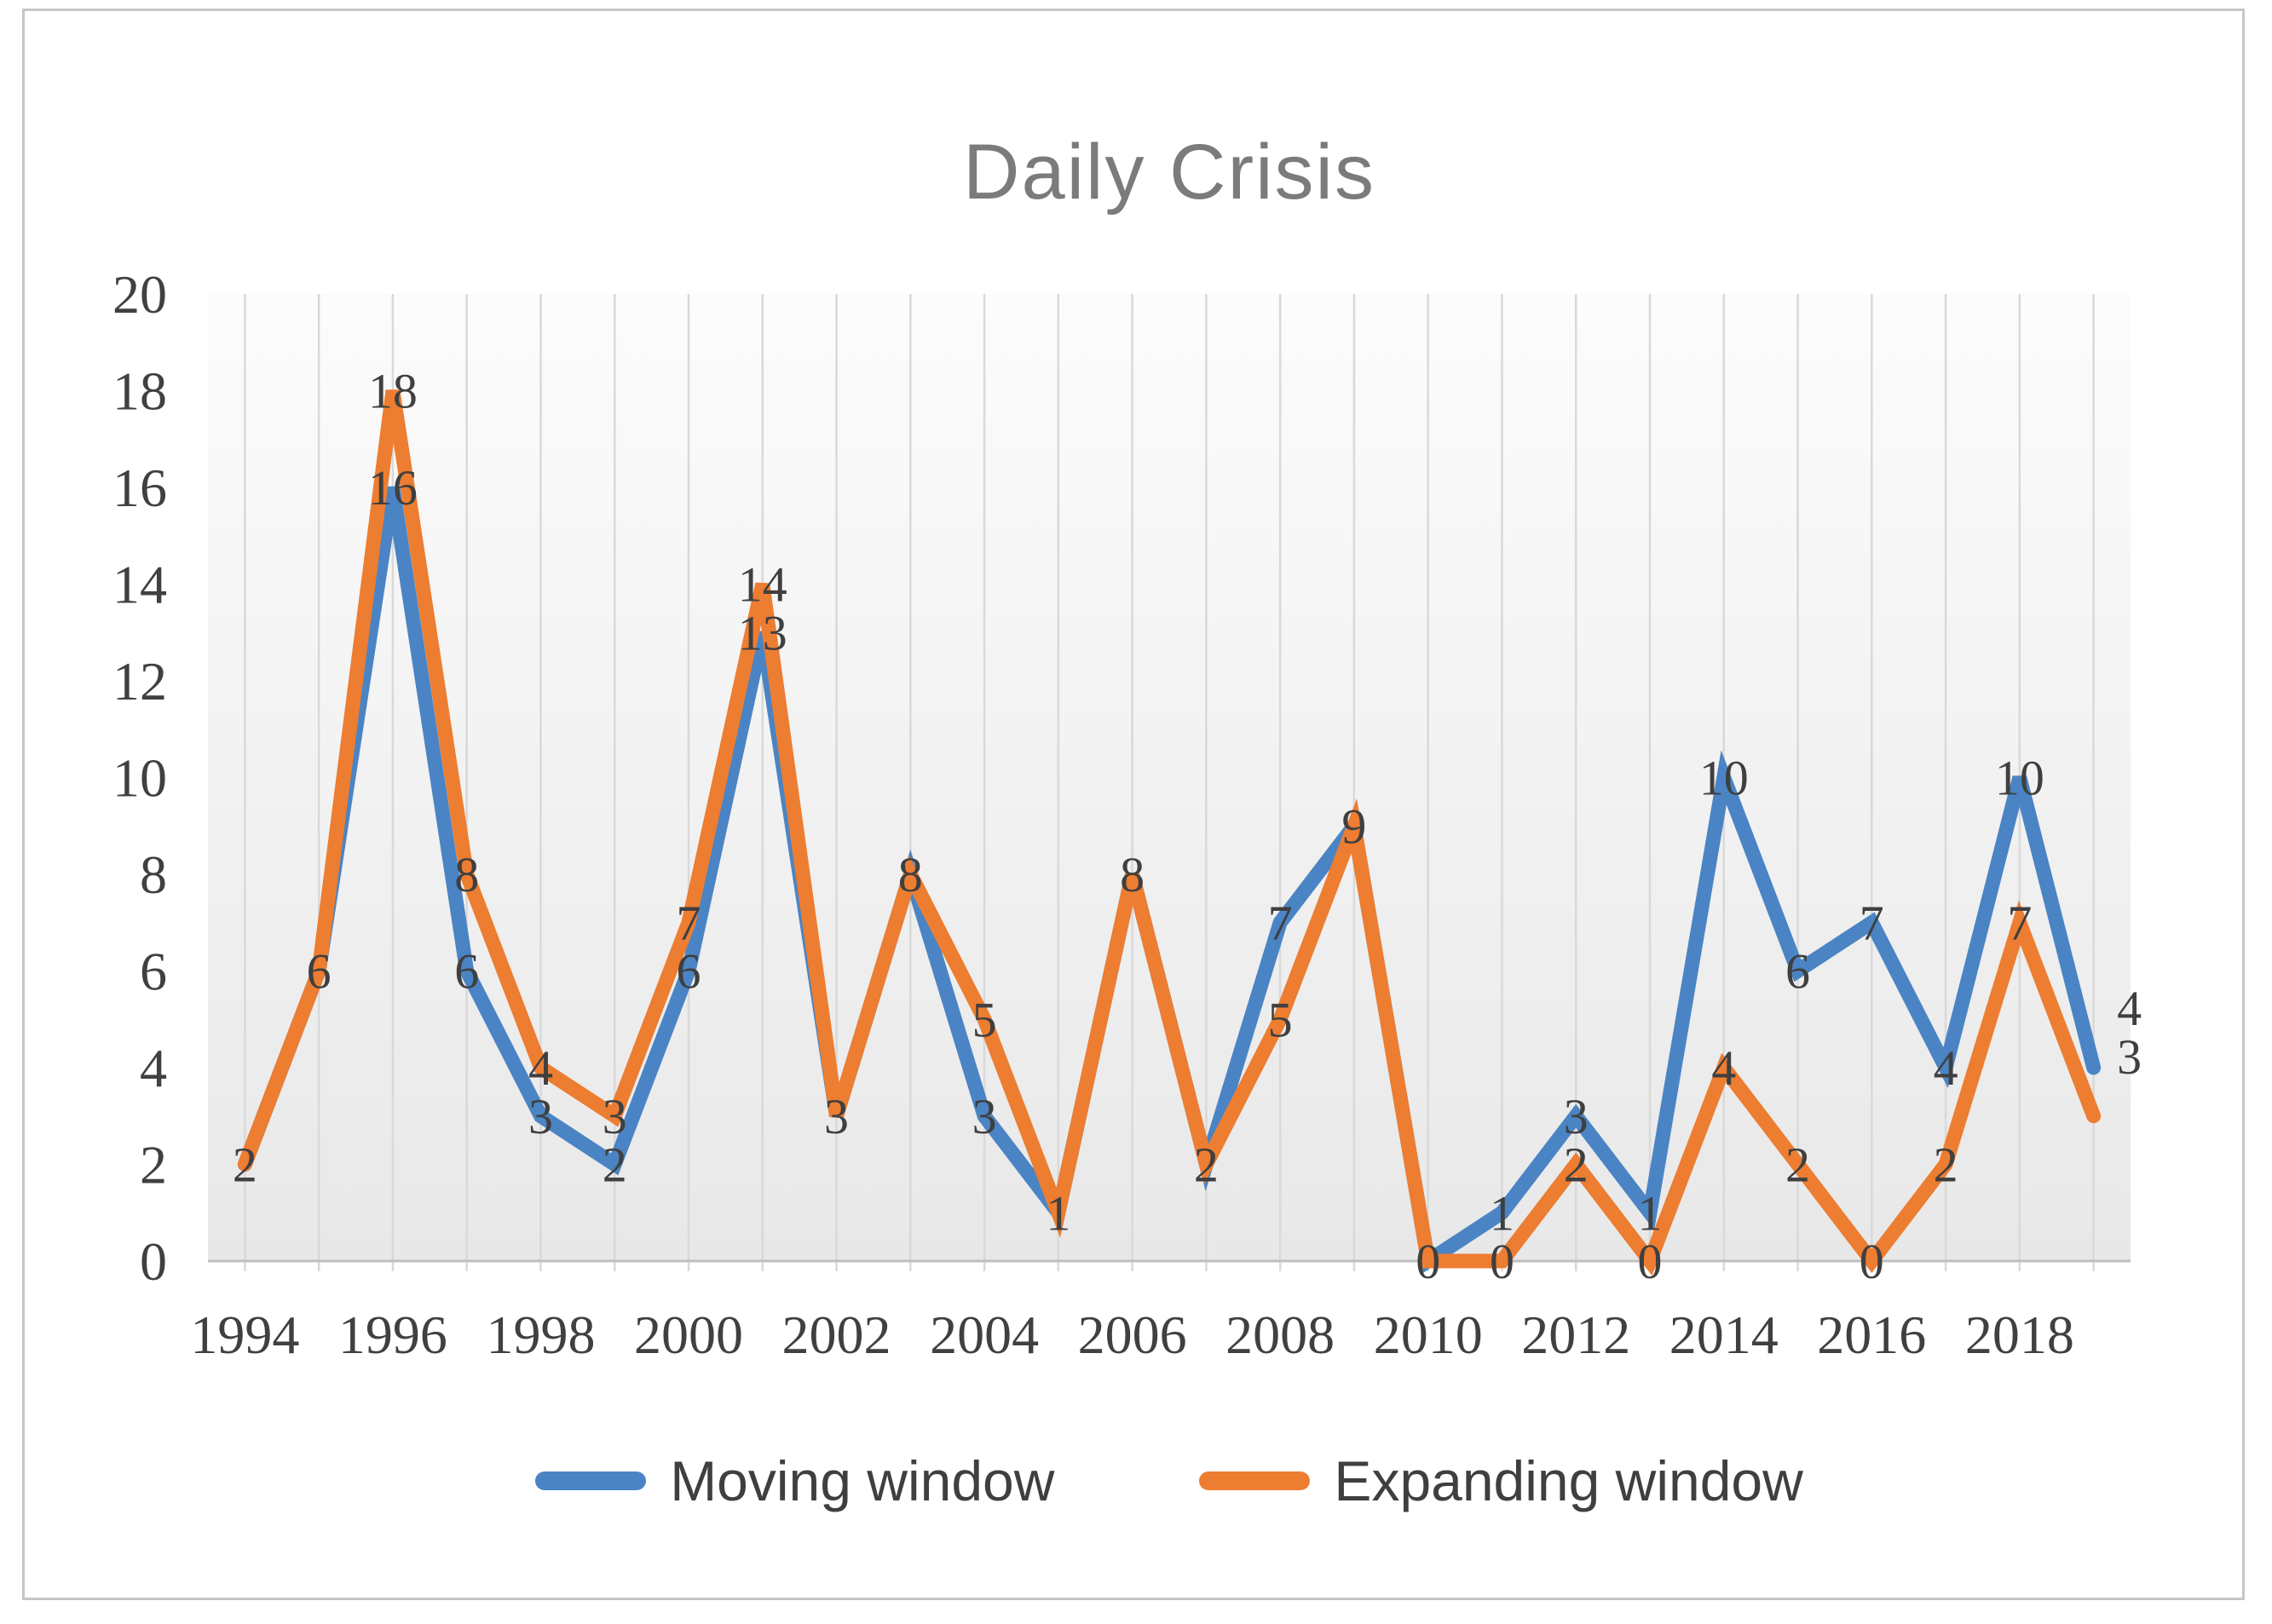 The height and width of the screenshot is (1624, 2272). Describe the element at coordinates (836, 1334) in the screenshot. I see `x-axis-tick-label: 2002` at that location.